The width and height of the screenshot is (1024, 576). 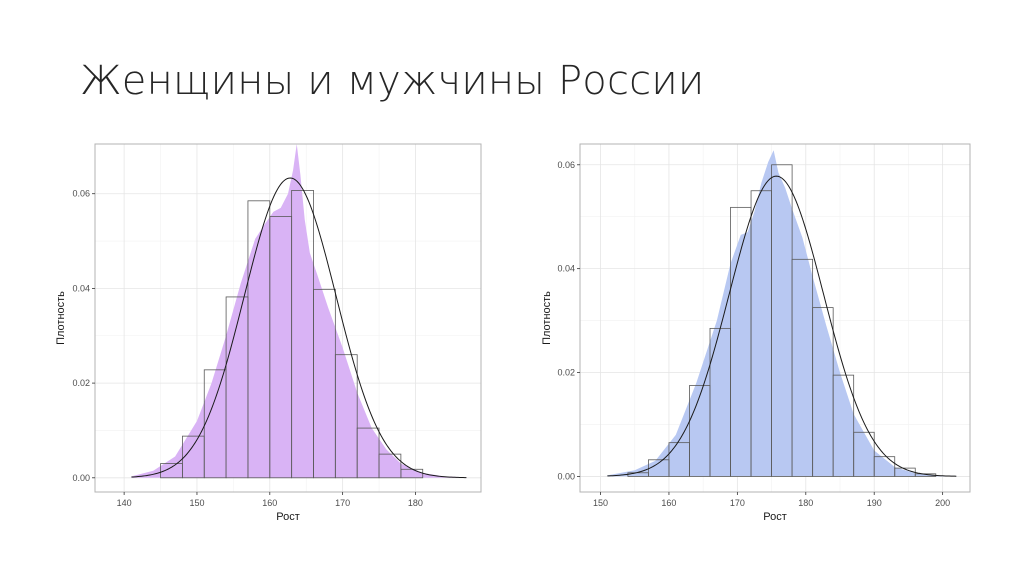 What do you see at coordinates (292, 334) in the screenshot?
I see `histogram-bars` at bounding box center [292, 334].